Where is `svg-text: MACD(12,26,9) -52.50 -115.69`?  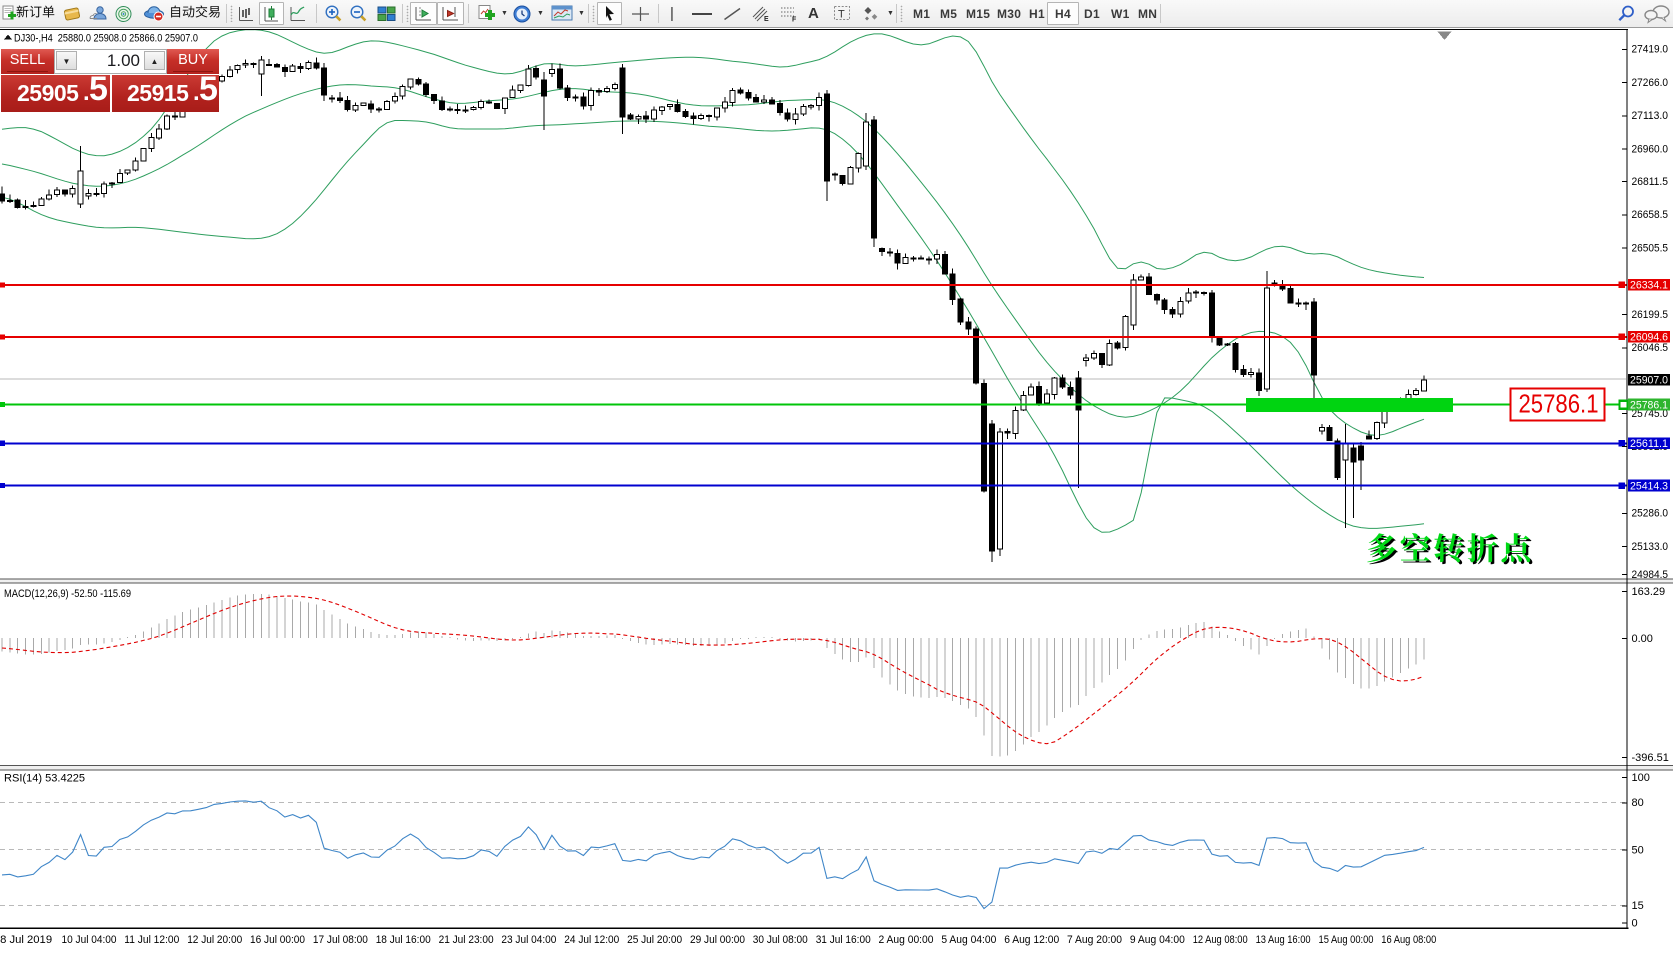
svg-text: MACD(12,26,9) -52.50 -115.69 is located at coordinates (67, 594).